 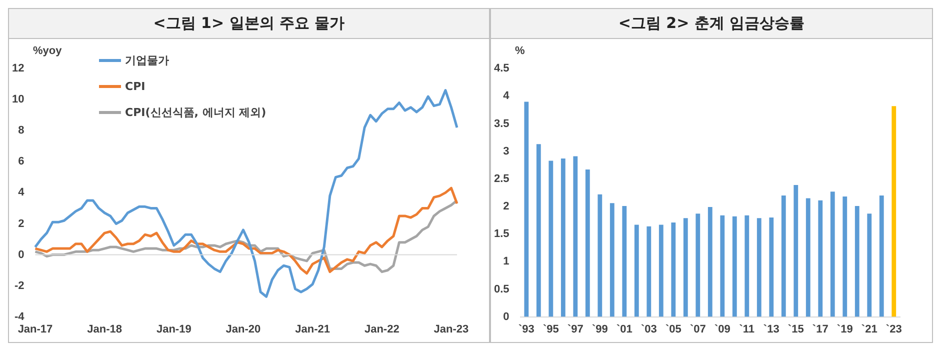 What do you see at coordinates (526, 329) in the screenshot?
I see `x-tick-label: `93` at bounding box center [526, 329].